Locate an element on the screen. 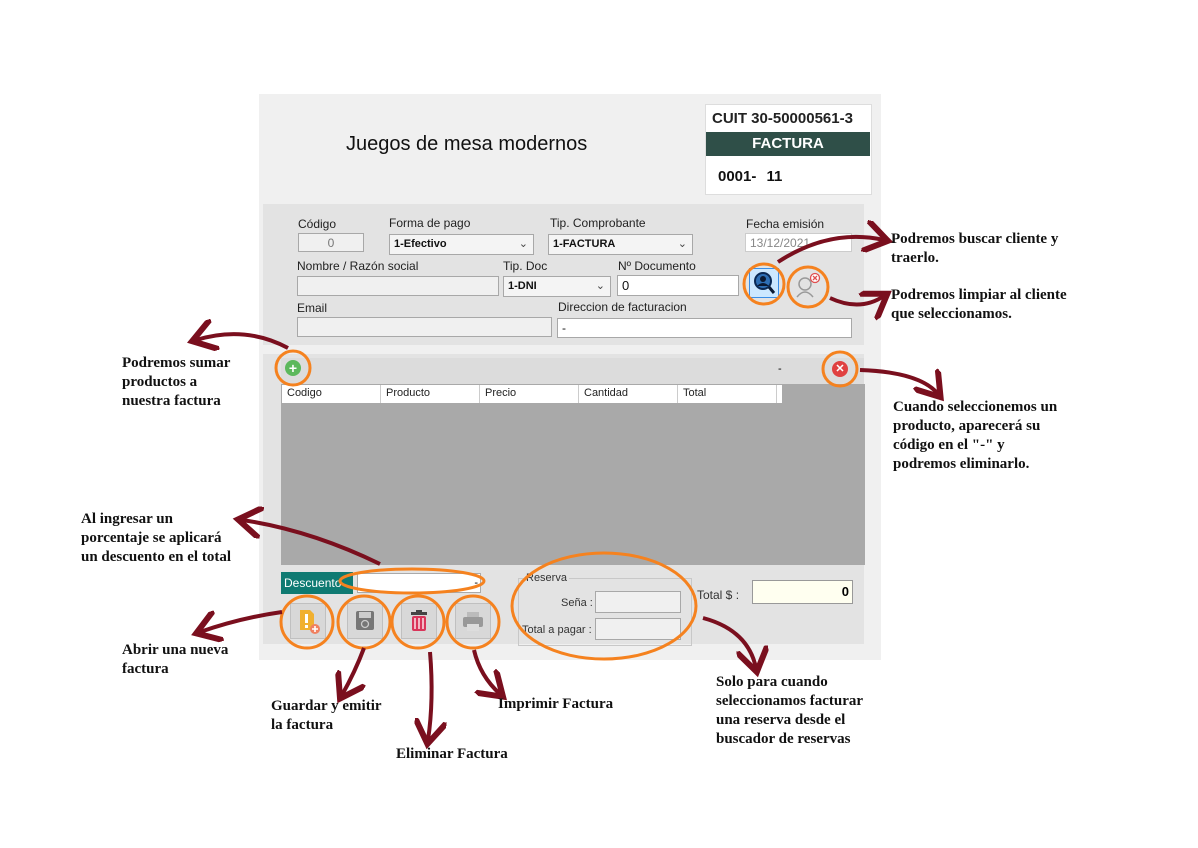 This screenshot has width=1198, height=848. arrow-descuento is located at coordinates (311, 543).